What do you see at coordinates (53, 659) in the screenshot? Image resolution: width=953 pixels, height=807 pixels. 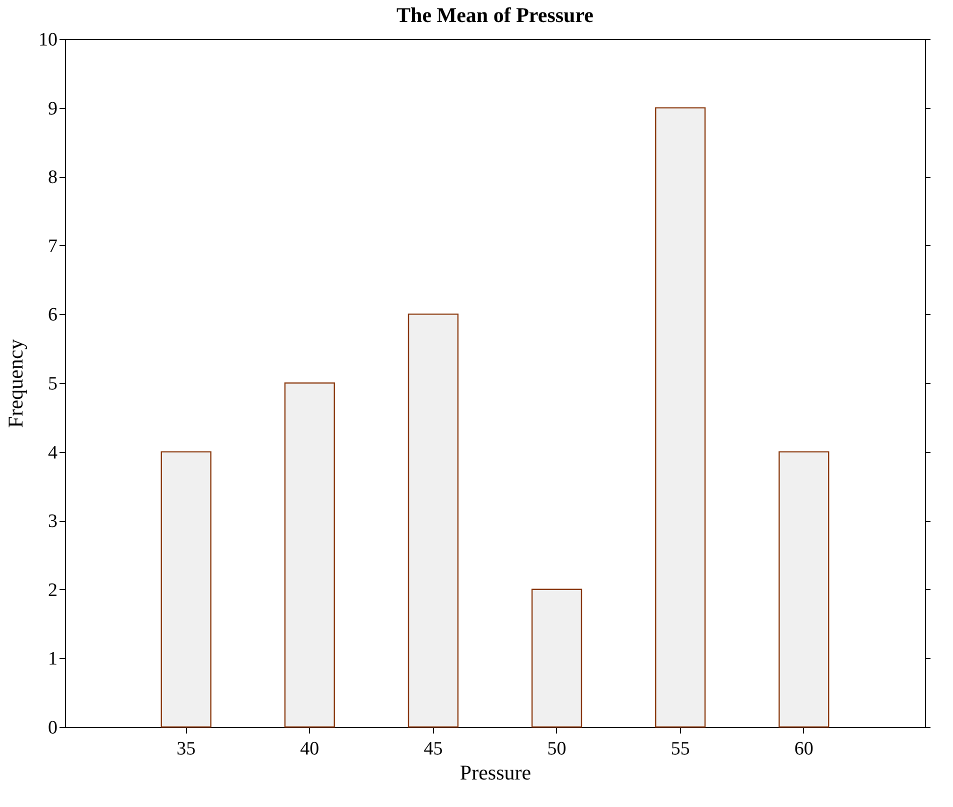 I see `y-tick-label: 1` at bounding box center [53, 659].